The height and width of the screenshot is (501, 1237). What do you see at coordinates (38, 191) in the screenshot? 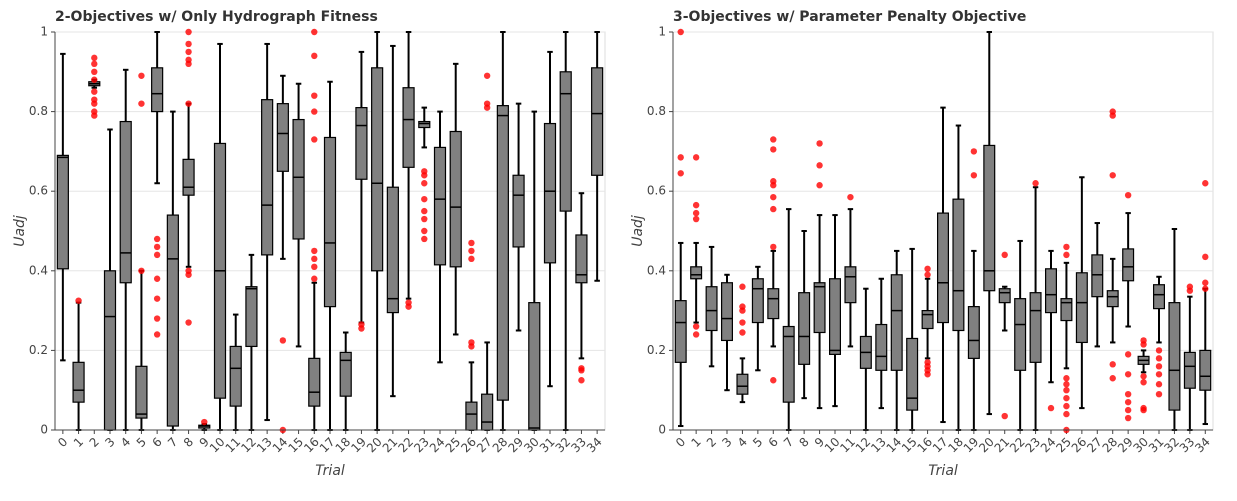
I see `y-tick-label: 0.6` at bounding box center [38, 191].